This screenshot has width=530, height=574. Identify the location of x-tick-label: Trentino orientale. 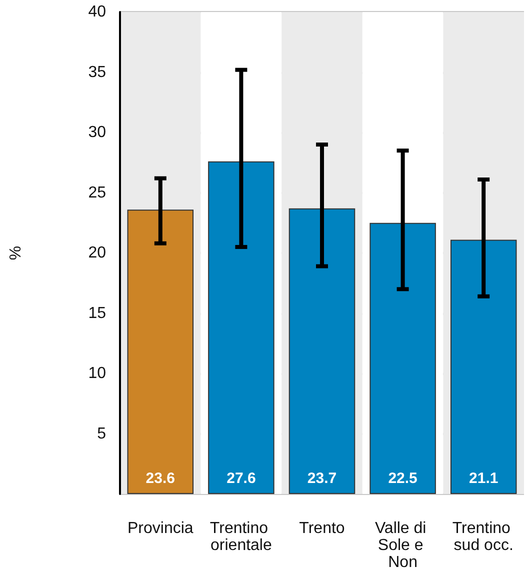
(241, 537).